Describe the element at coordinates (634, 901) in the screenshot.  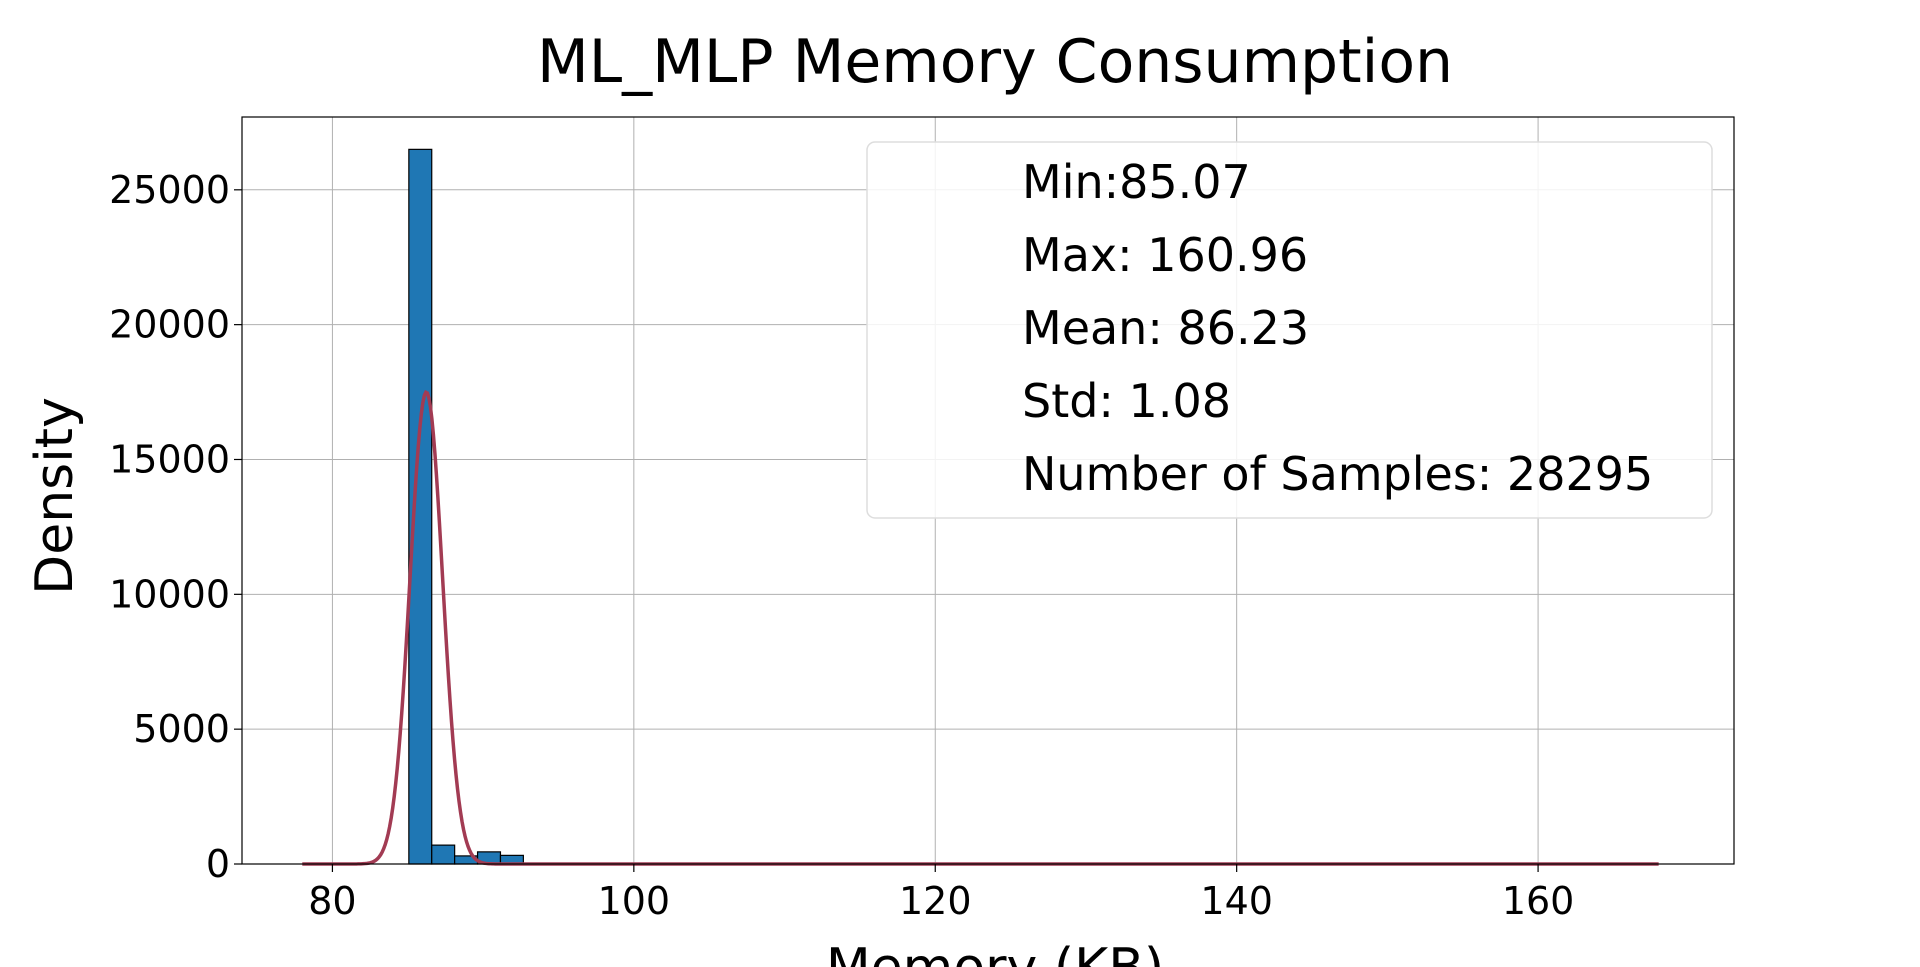
I see `x-tick-label: 100` at that location.